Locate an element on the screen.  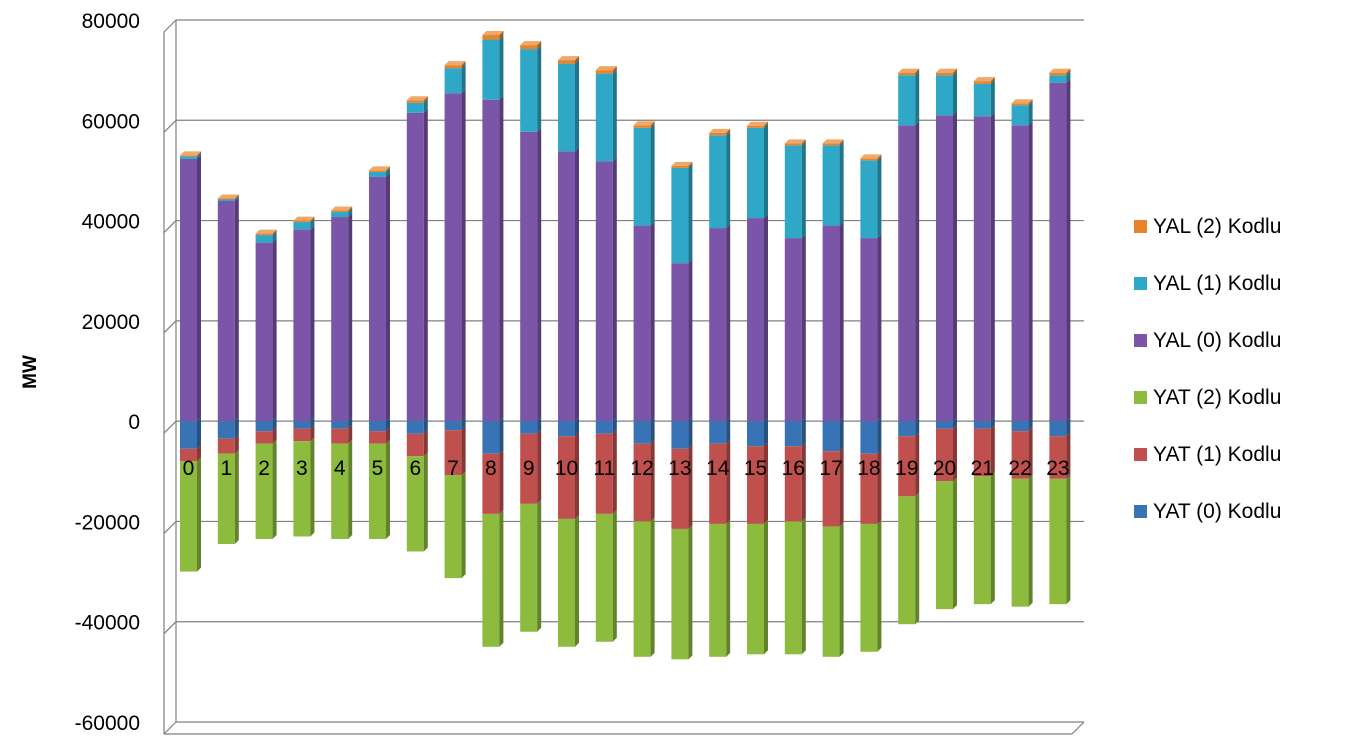
y-tick-label: -60000 is located at coordinates (107, 723).